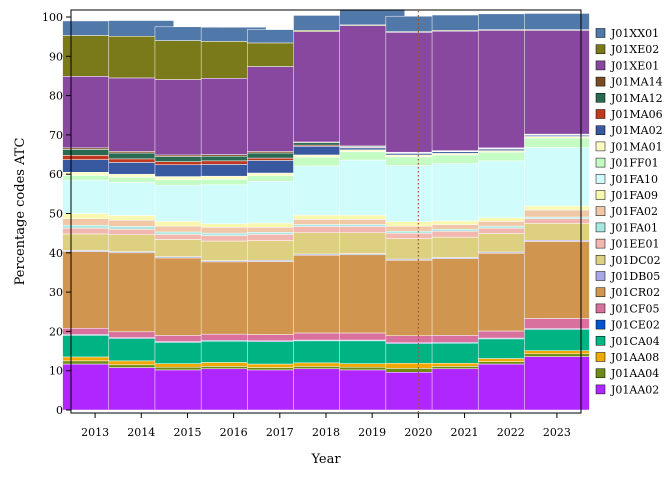  Describe the element at coordinates (56, 331) in the screenshot. I see `y-tick-label: 20` at that location.